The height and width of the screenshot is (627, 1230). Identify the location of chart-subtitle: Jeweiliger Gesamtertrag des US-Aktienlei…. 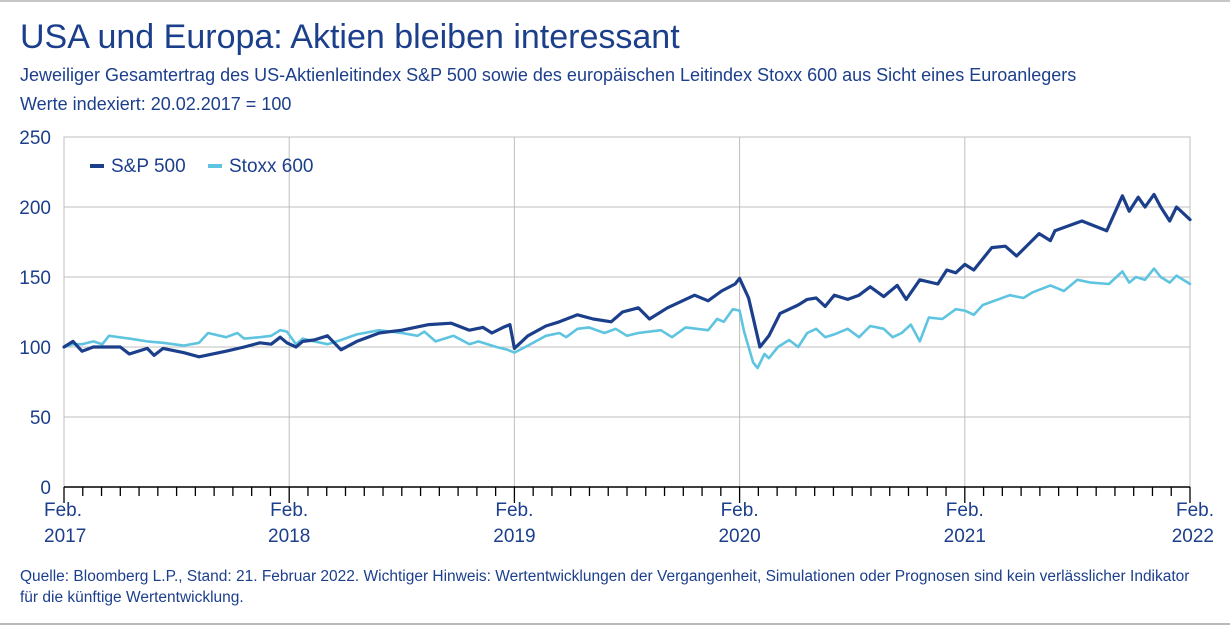
(548, 75).